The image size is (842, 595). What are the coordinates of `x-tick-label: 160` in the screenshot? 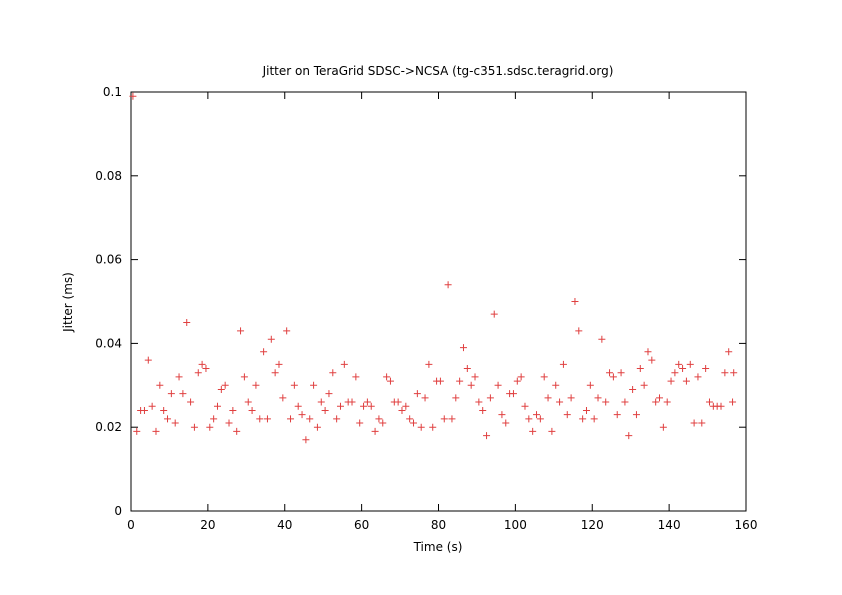 It's located at (746, 525).